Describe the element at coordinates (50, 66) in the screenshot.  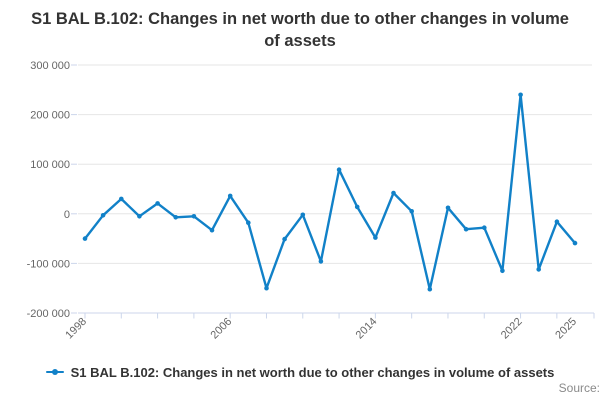
I see `y-axis-label: 300 000` at that location.